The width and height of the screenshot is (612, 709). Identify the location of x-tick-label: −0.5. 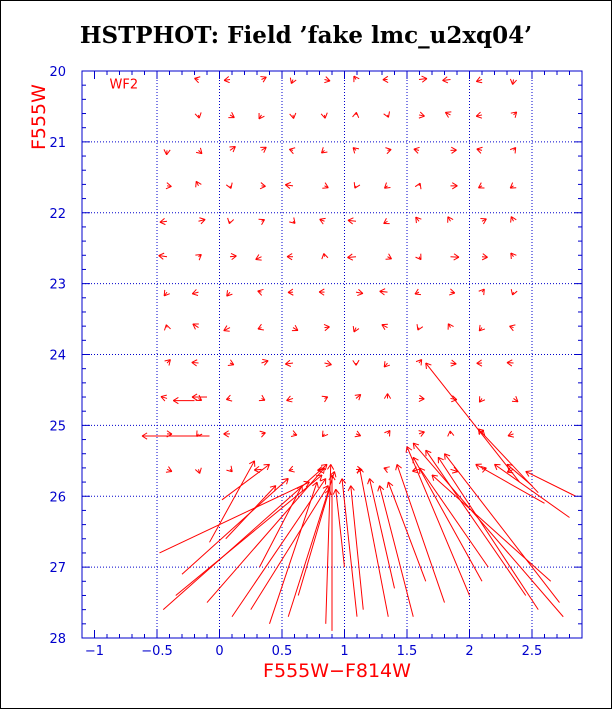
(157, 651).